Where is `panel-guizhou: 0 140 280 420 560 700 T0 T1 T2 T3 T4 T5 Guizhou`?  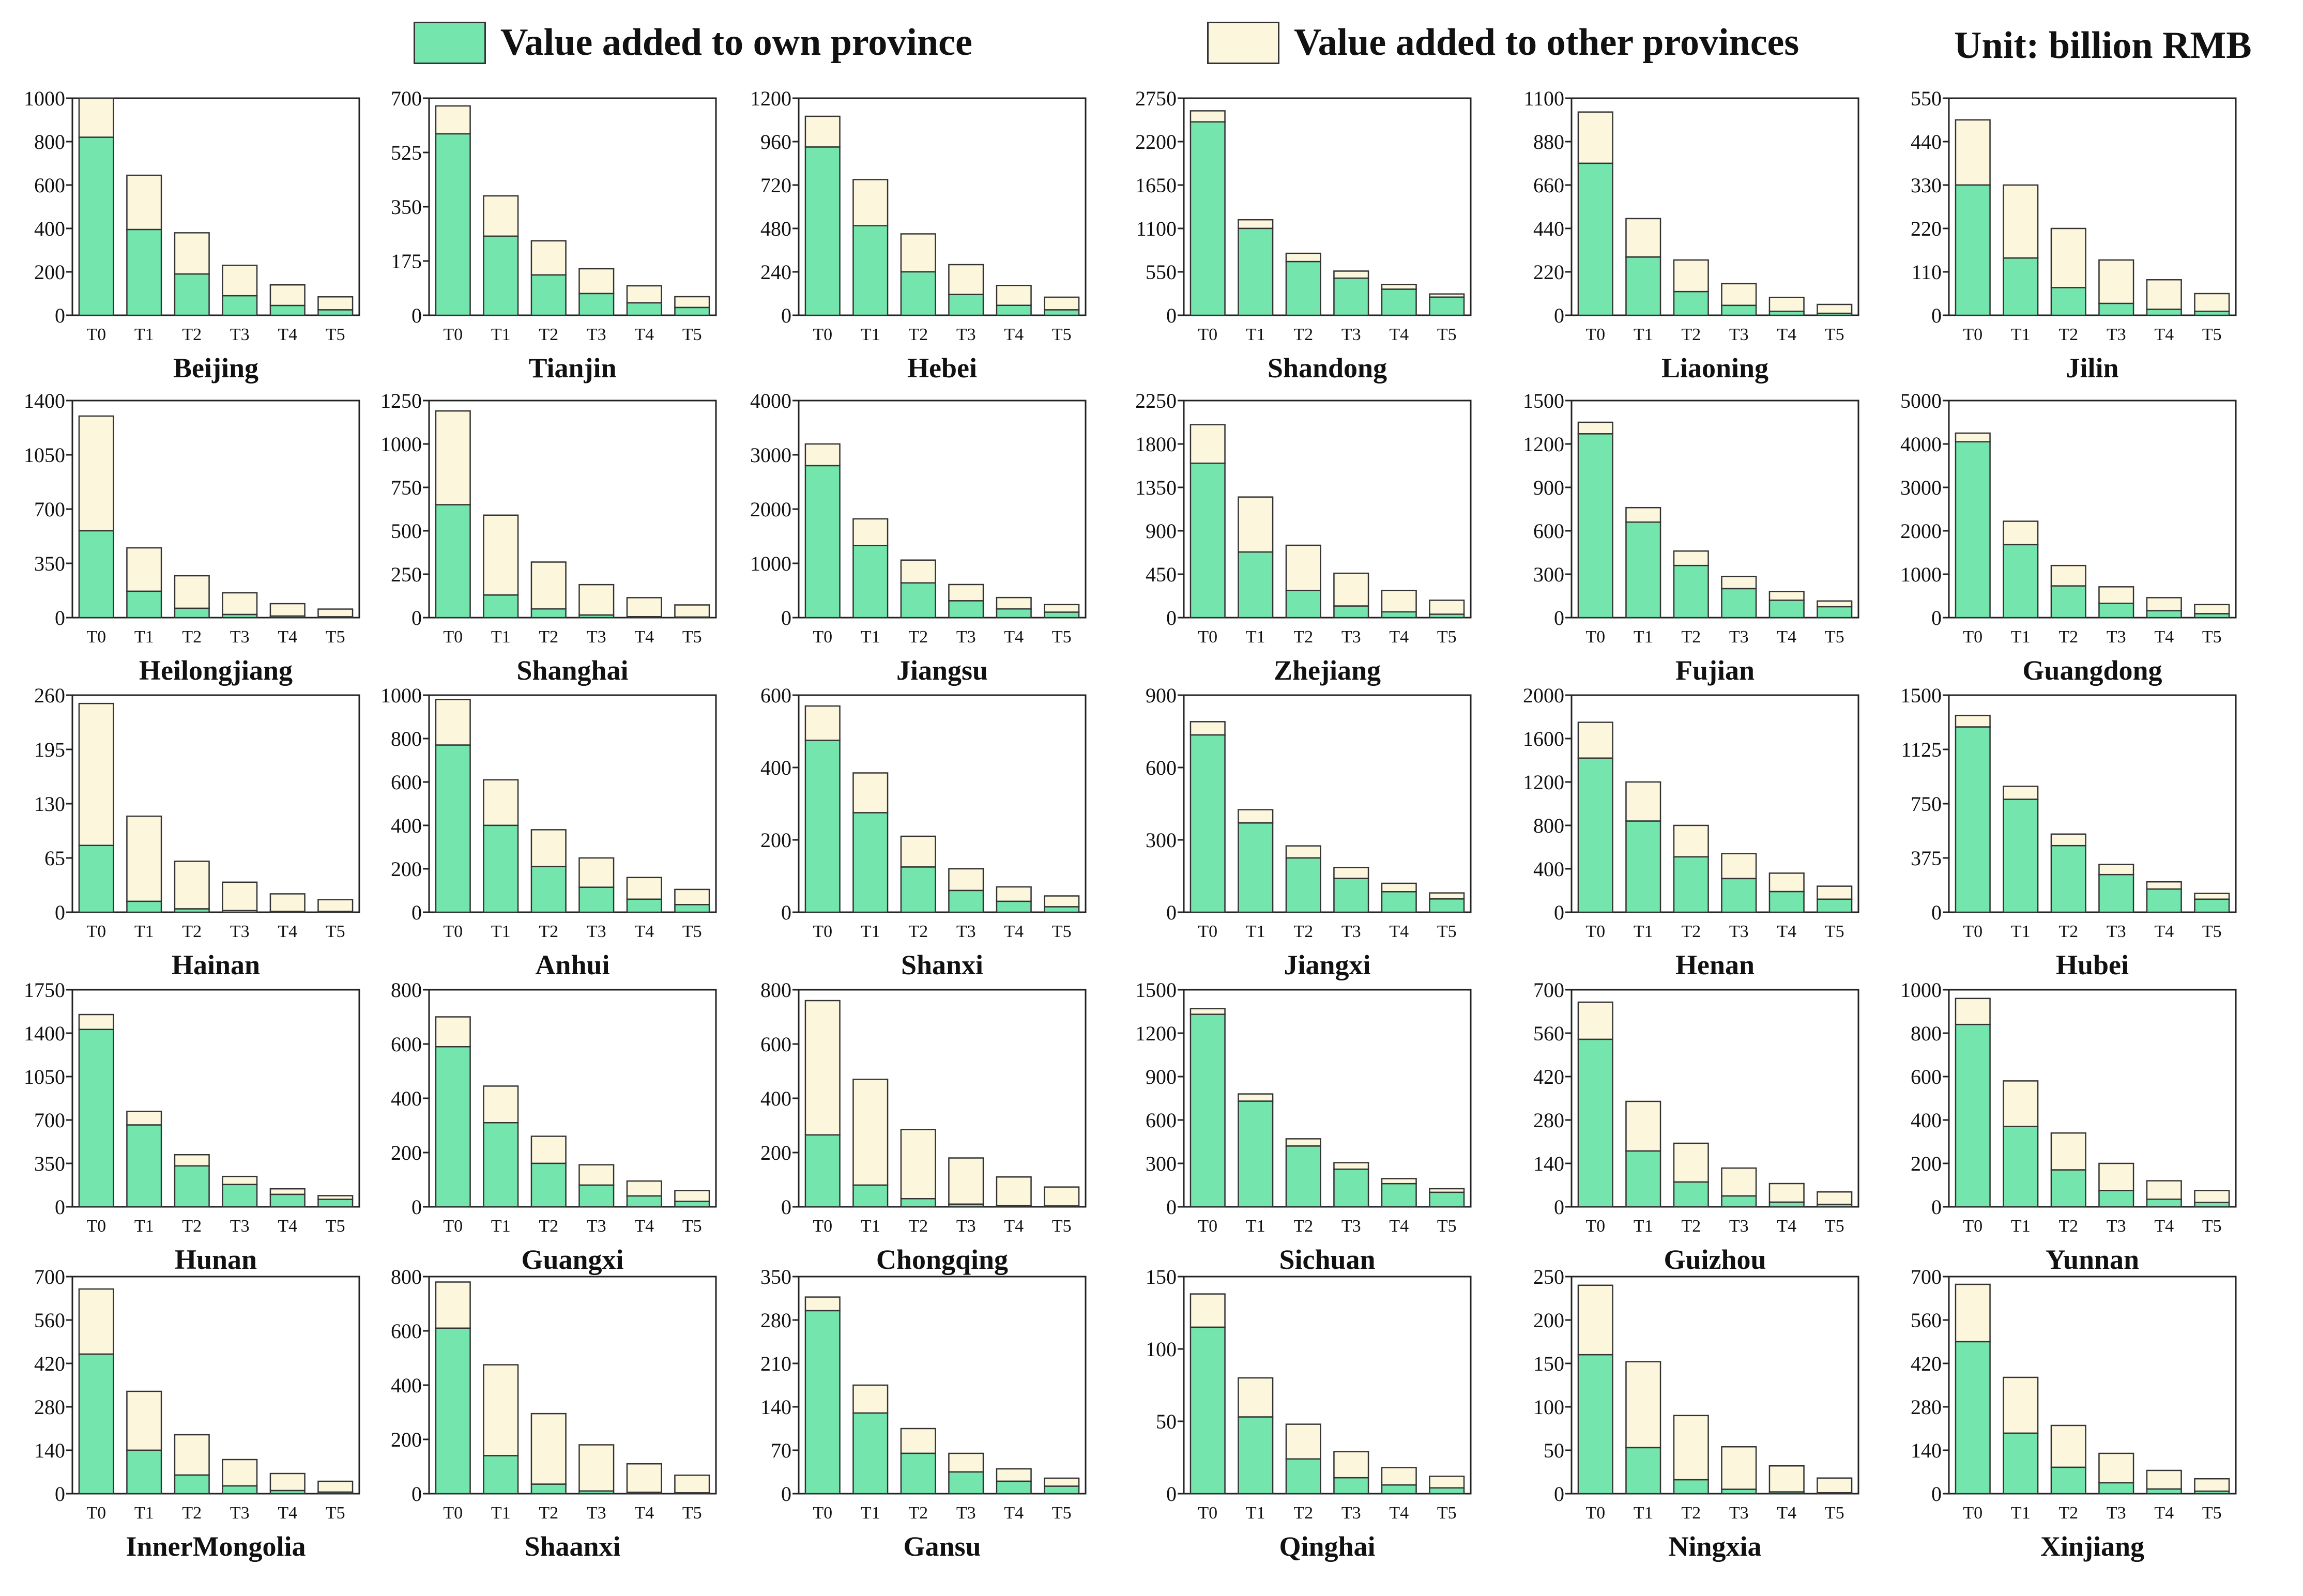
panel-guizhou: 0 140 280 420 560 700 T0 T1 T2 T3 T4 T5 Guizhou is located at coordinates (1696, 1126).